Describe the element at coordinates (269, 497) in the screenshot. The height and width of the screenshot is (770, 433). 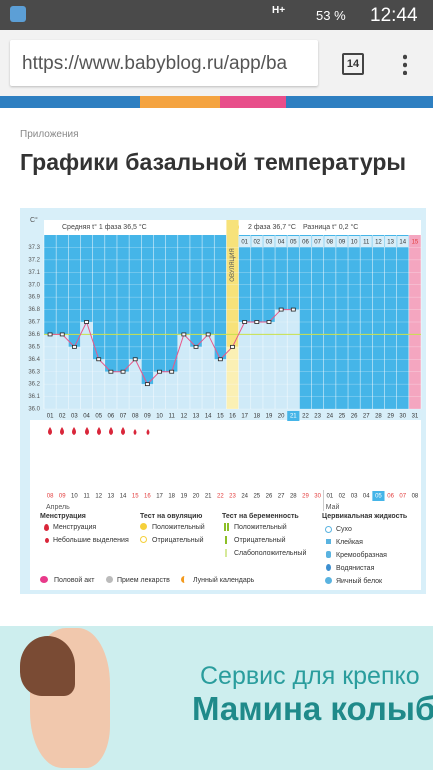
I see `date-label: 26` at that location.